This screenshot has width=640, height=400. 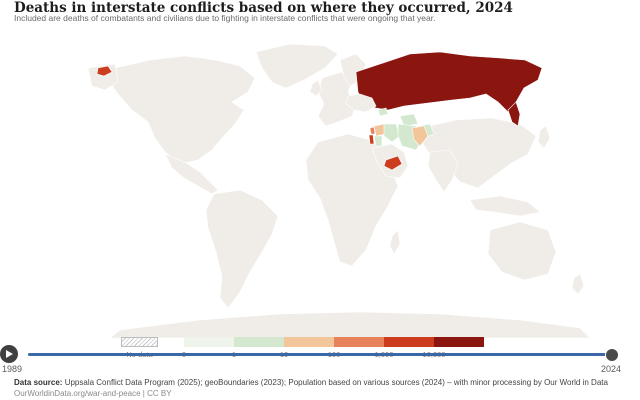 I want to click on country-indonesia, so click(x=505, y=206).